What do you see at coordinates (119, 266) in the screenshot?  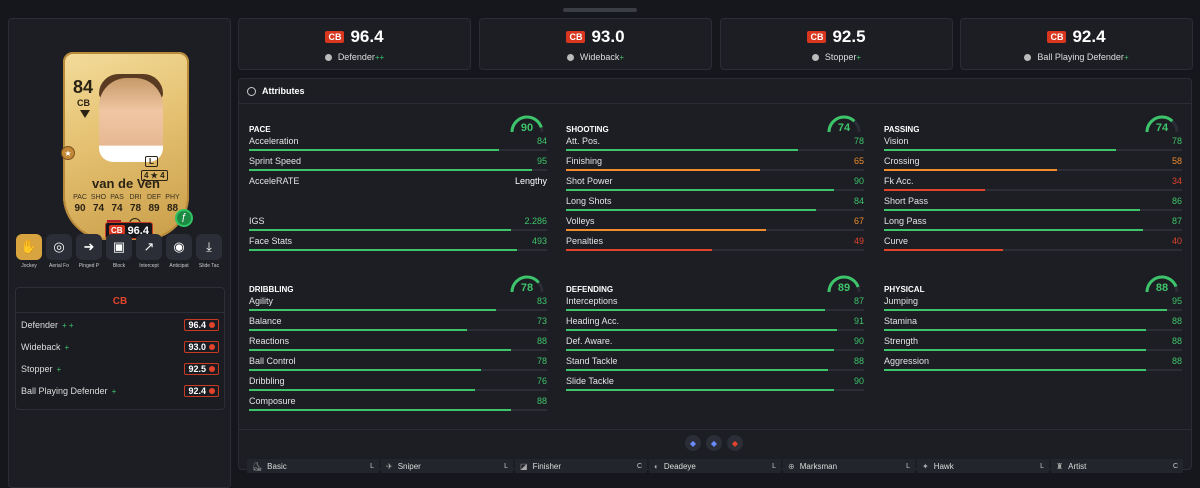 I see `playstyle-label: Block` at bounding box center [119, 266].